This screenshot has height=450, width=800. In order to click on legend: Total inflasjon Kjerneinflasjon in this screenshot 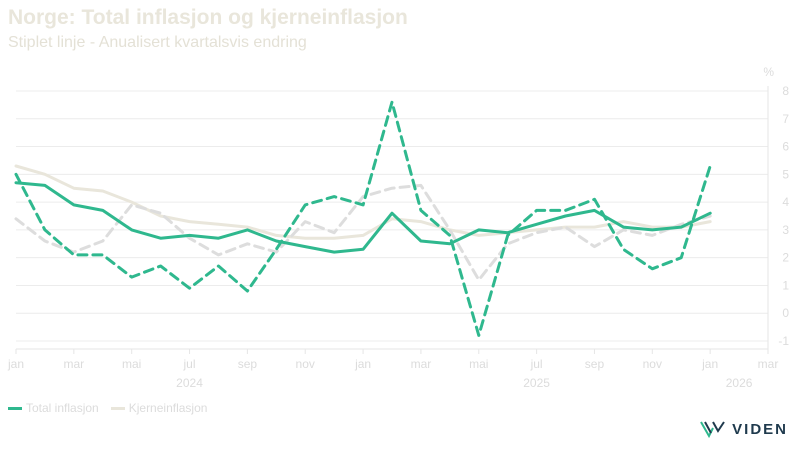, I will do `click(107, 408)`.